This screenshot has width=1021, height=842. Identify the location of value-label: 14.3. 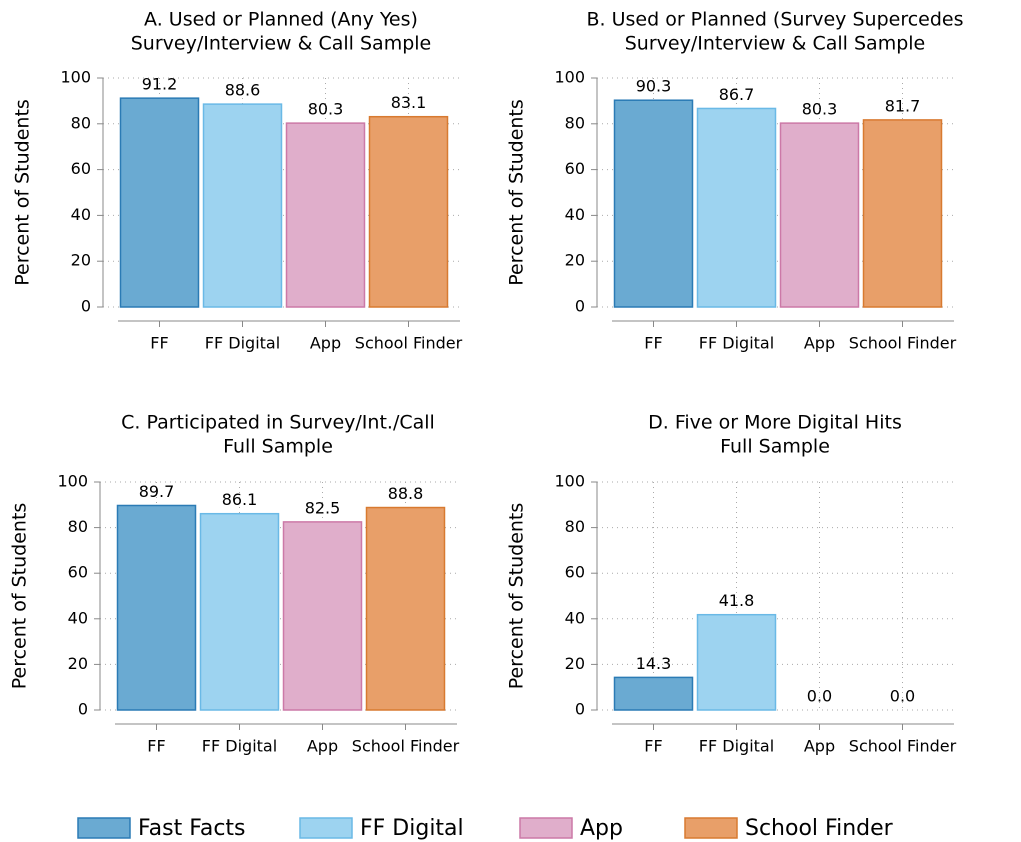
(654, 663).